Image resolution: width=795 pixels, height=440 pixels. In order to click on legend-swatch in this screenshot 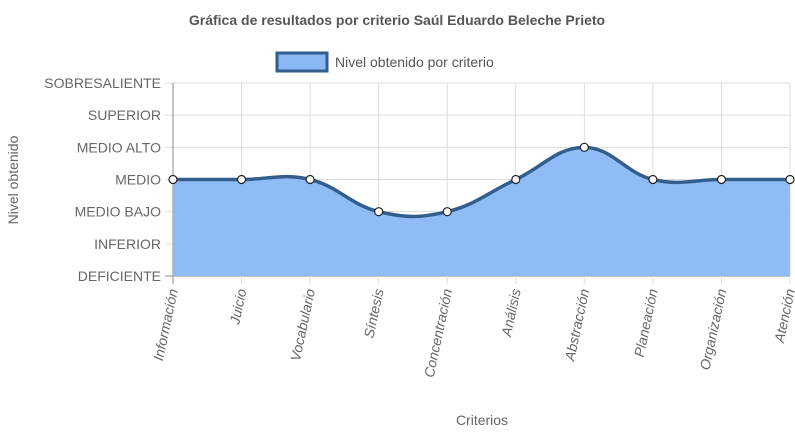, I will do `click(302, 62)`.